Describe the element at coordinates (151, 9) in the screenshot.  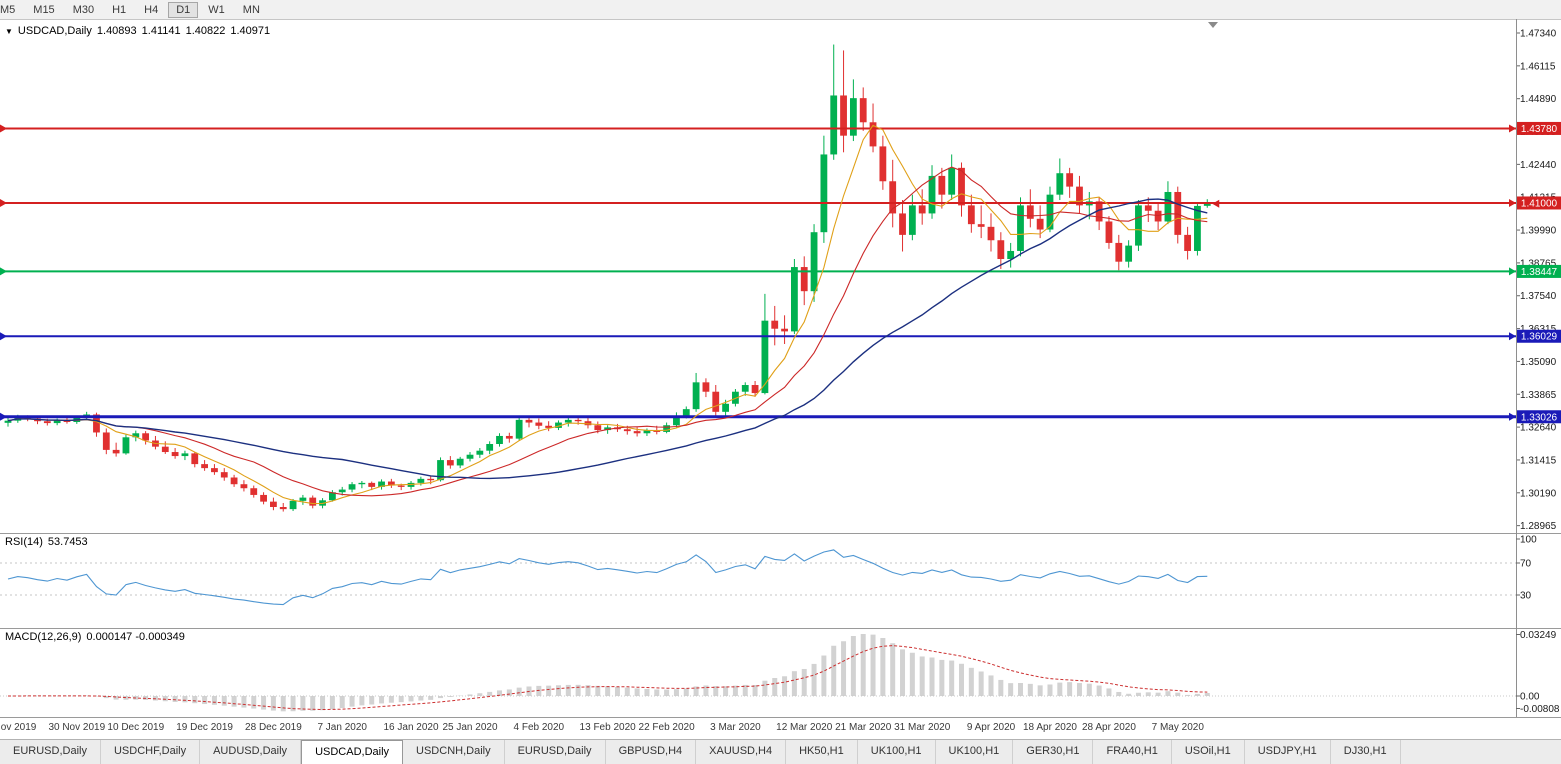
I see `timeframe-button-H4: H4` at that location.